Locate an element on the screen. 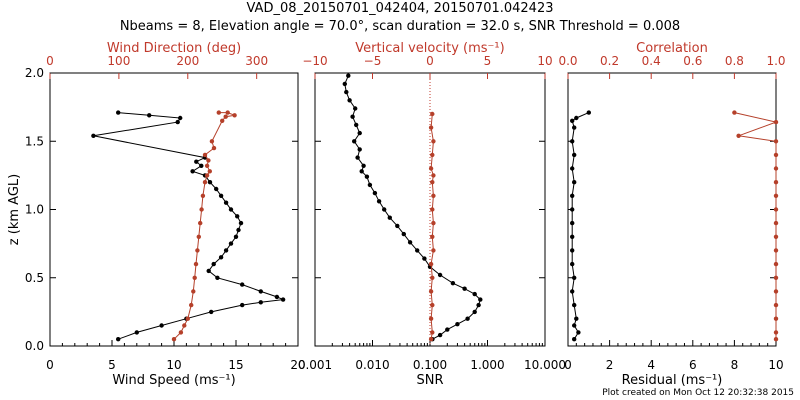 The image size is (800, 400). y-tick-label: 2.0 is located at coordinates (34, 73).